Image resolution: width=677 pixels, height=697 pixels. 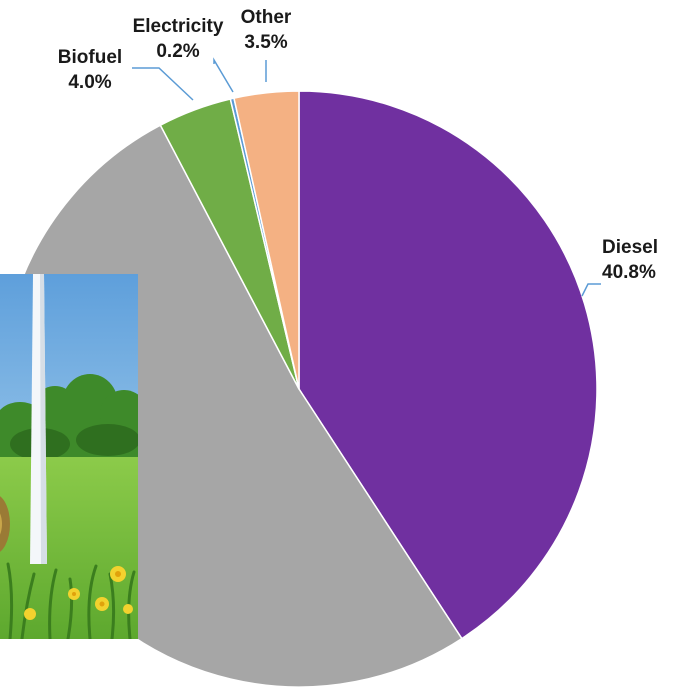 I want to click on biofuel-category-label: Biofuel, so click(x=90, y=57).